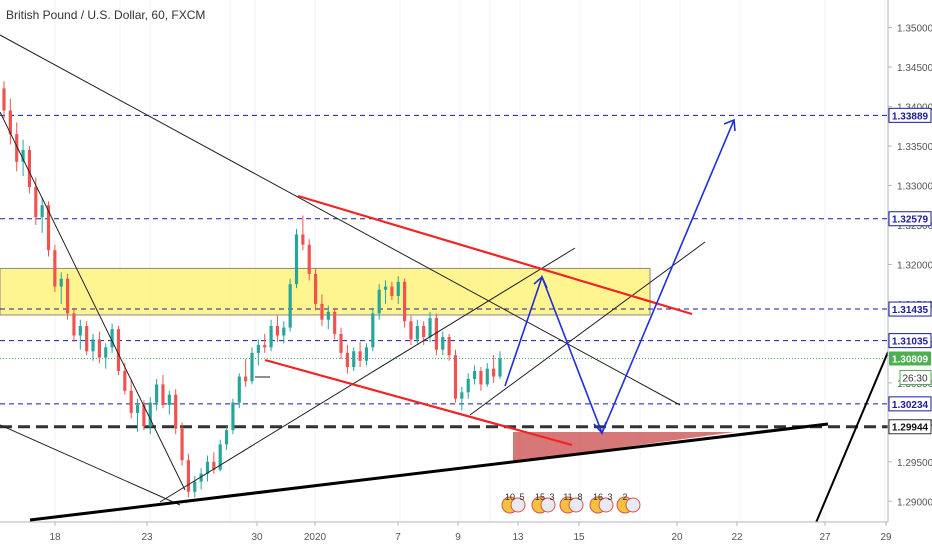  Describe the element at coordinates (851, 438) in the screenshot. I see `right-steep-line` at that location.